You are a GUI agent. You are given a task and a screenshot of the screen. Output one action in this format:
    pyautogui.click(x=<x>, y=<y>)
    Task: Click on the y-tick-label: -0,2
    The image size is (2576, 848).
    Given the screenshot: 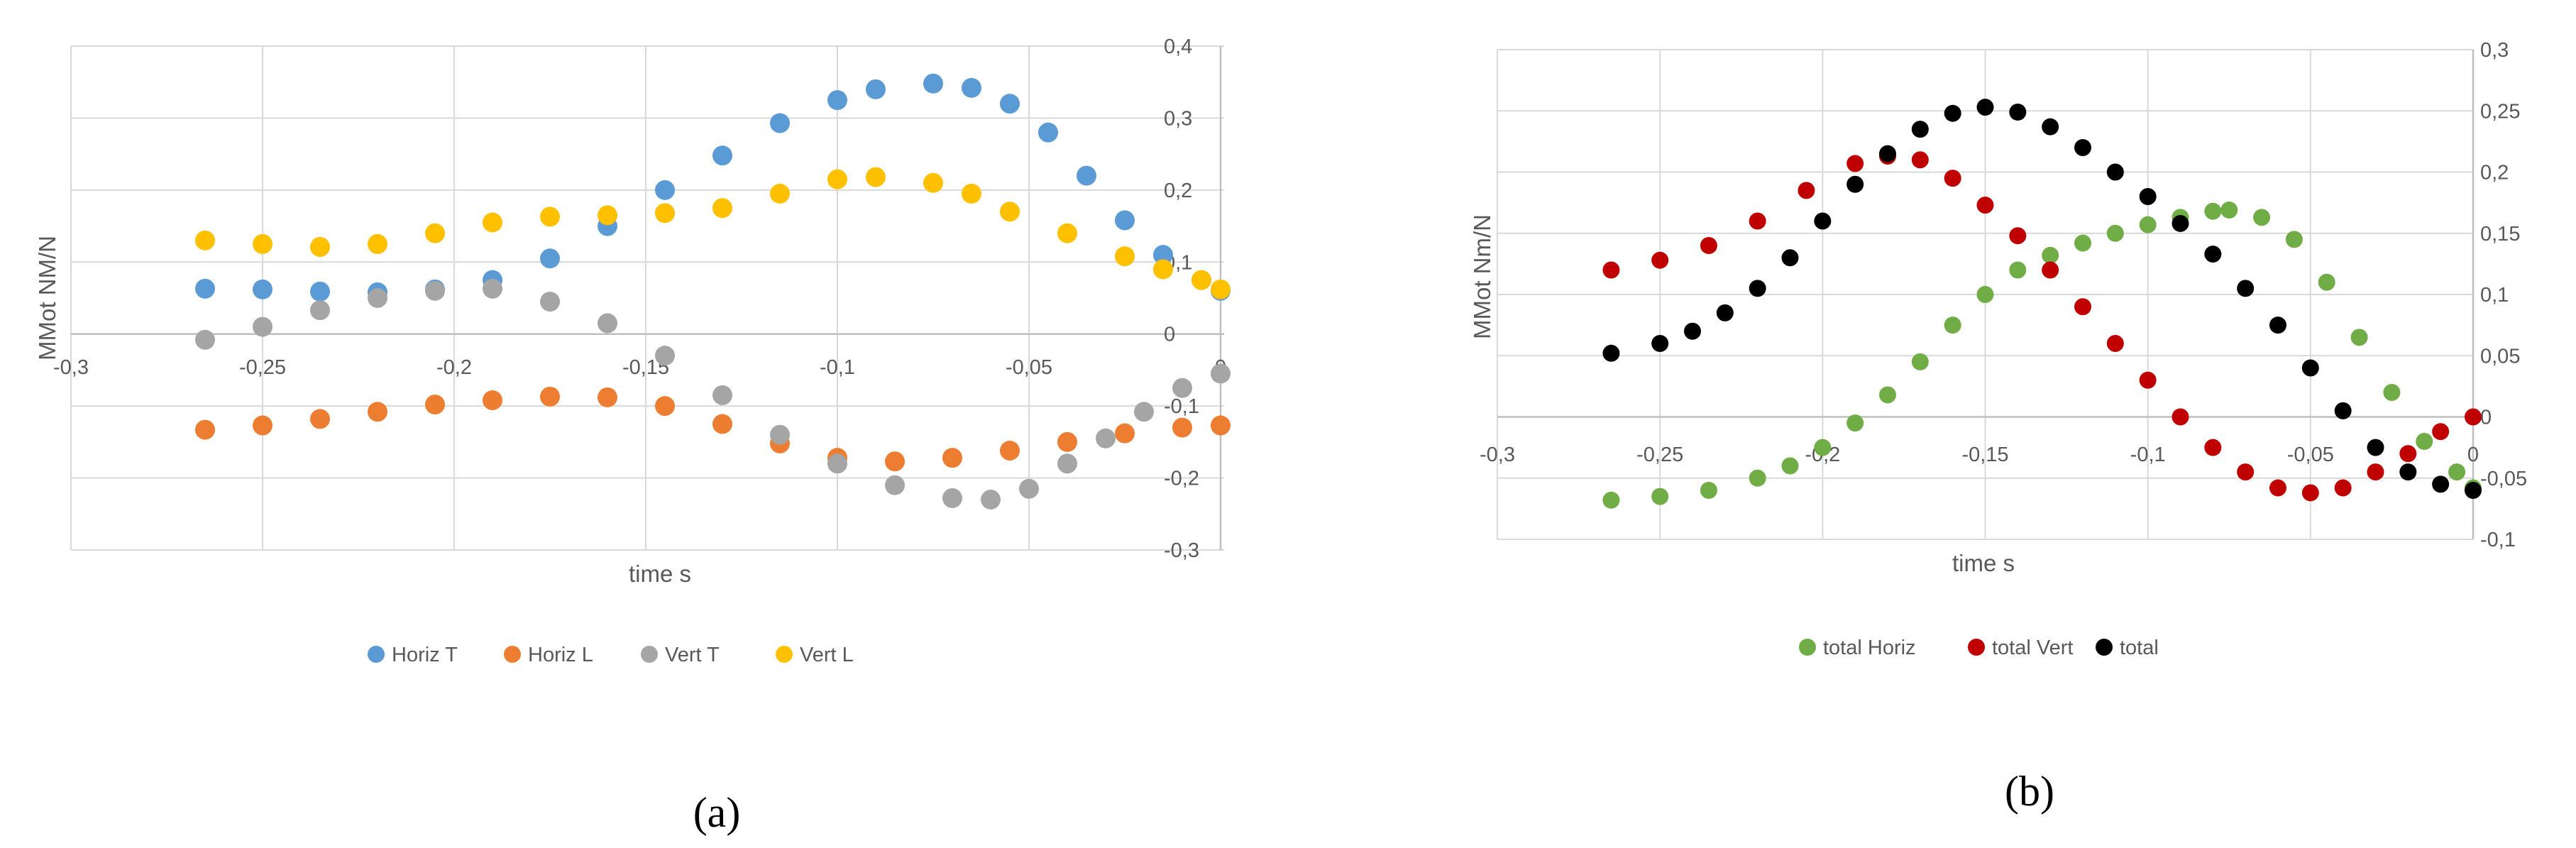 What is the action you would take?
    pyautogui.click(x=1181, y=479)
    